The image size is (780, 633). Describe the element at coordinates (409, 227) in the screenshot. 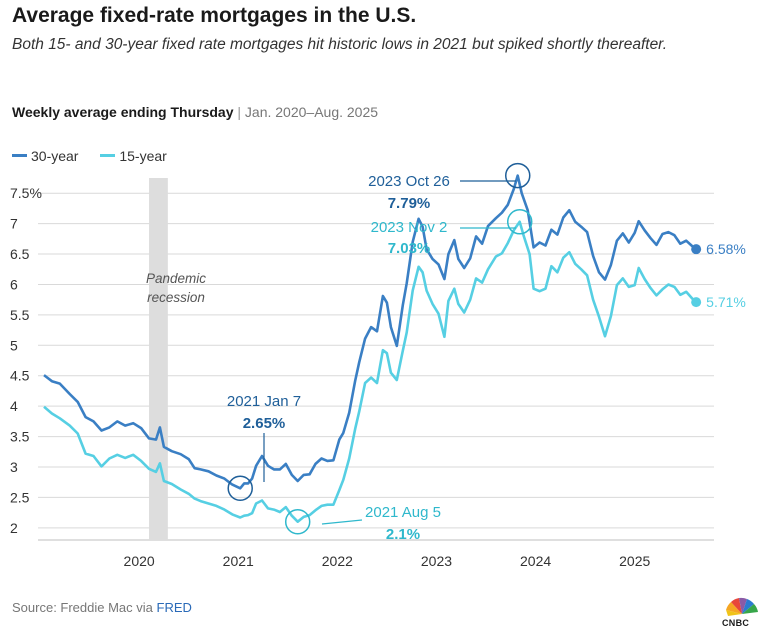

I see `annotation-date: 2023 Nov 2` at that location.